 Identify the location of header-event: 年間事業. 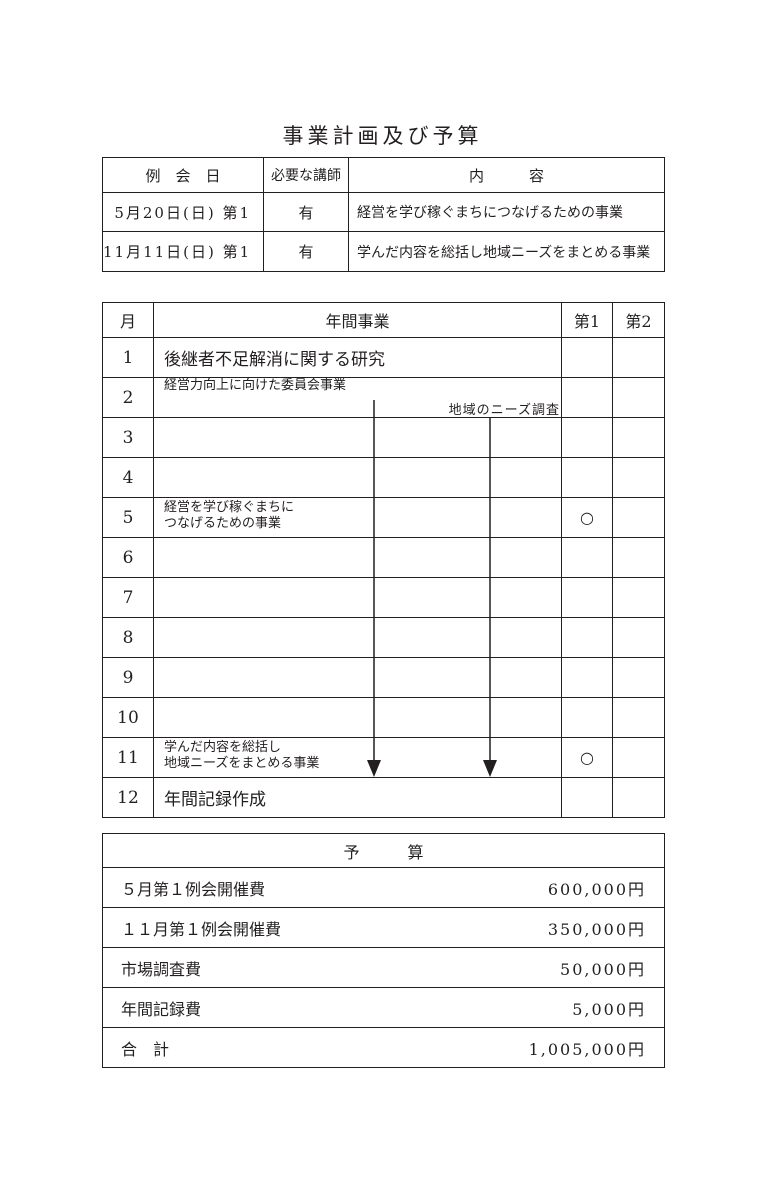
(357, 320).